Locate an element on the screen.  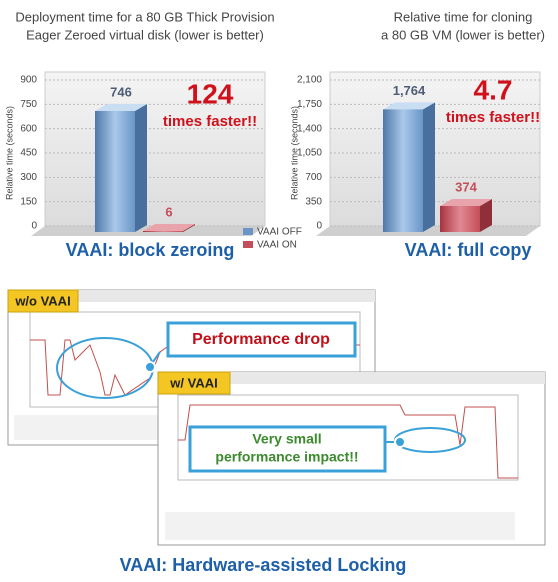
y-tick-label: 750 is located at coordinates (28, 104).